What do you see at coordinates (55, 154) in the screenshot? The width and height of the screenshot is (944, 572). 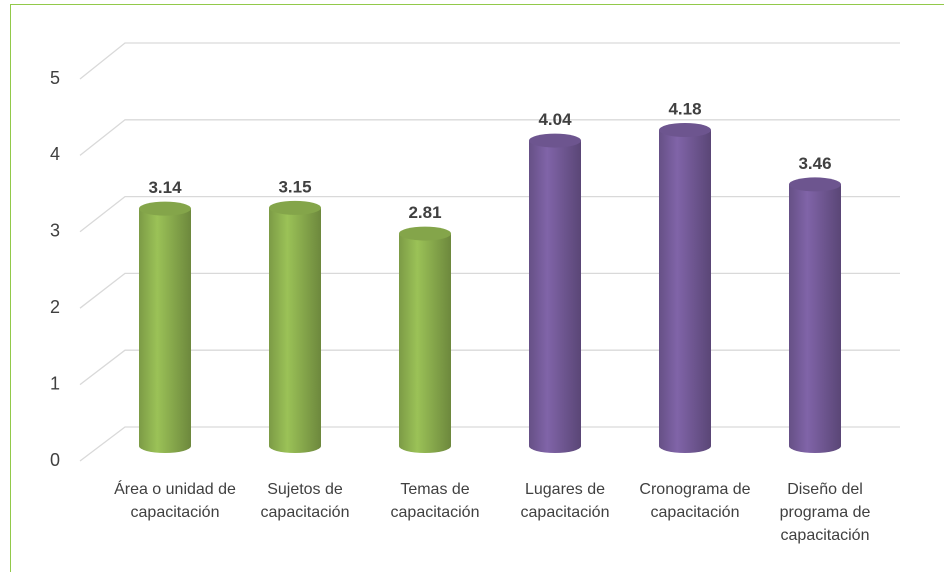 I see `y-tick-label: 4` at bounding box center [55, 154].